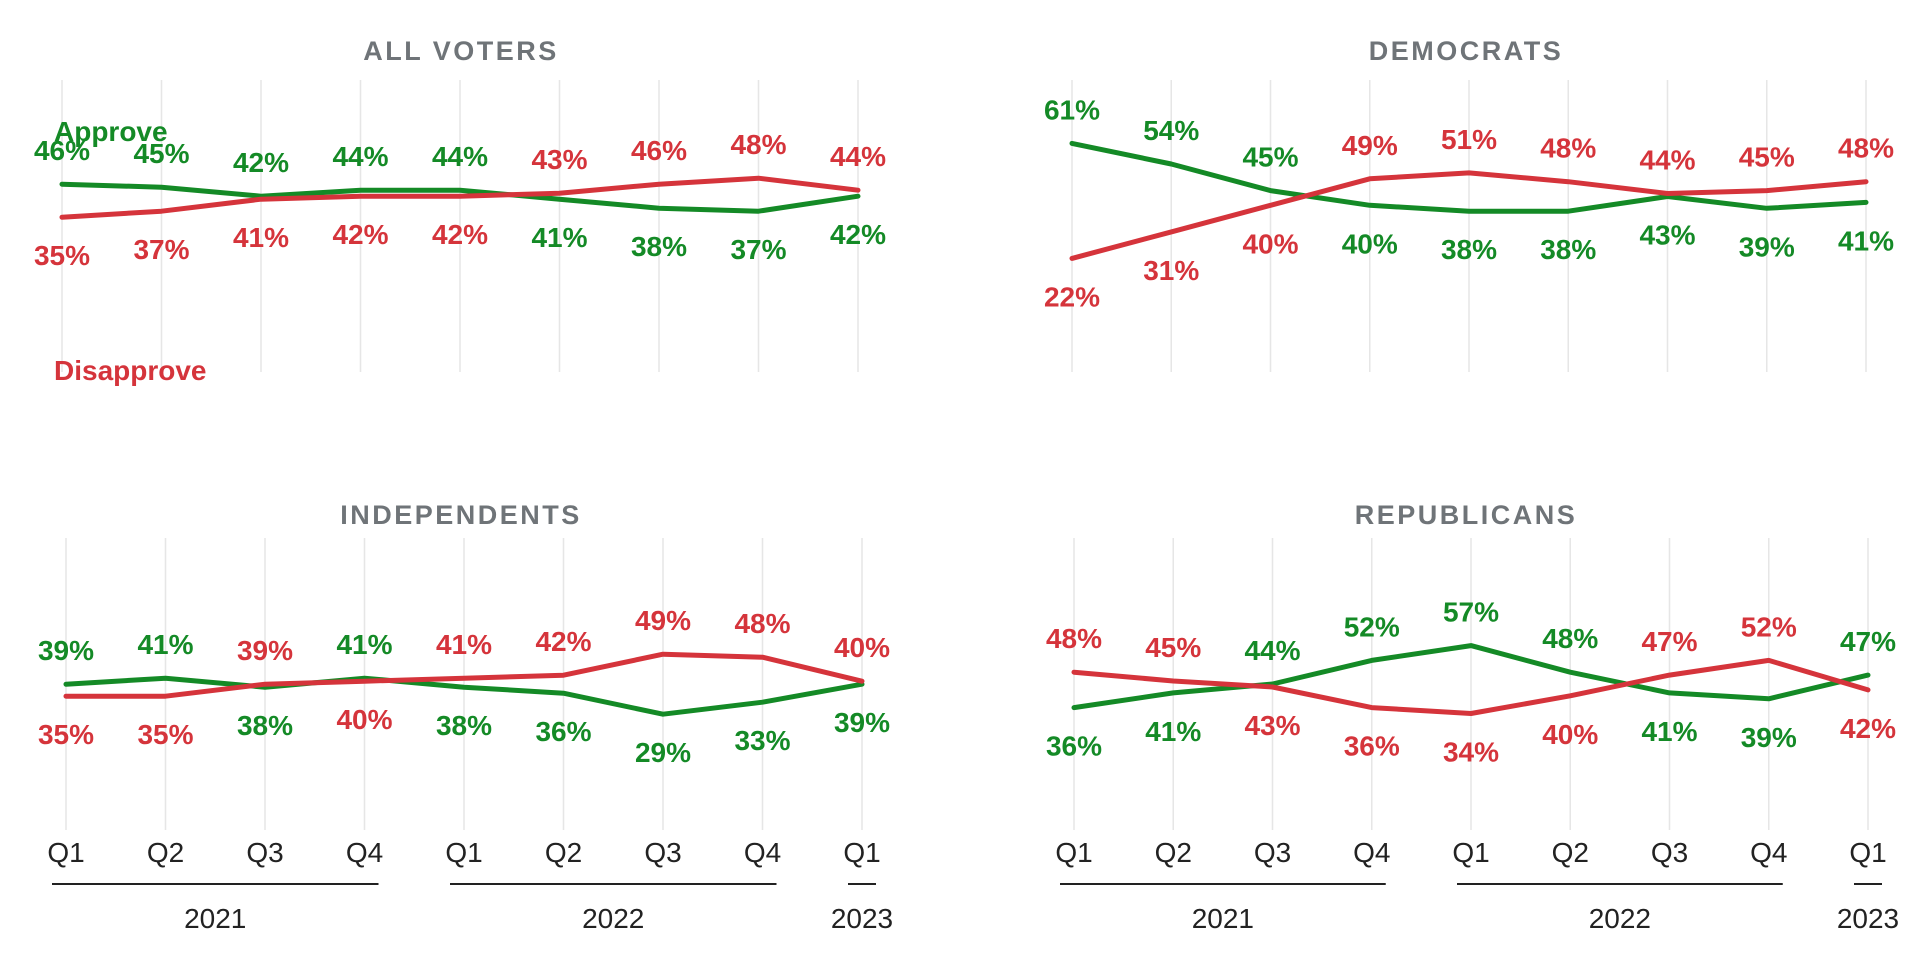  What do you see at coordinates (1667, 234) in the screenshot?
I see `data-label-approve: 43%` at bounding box center [1667, 234].